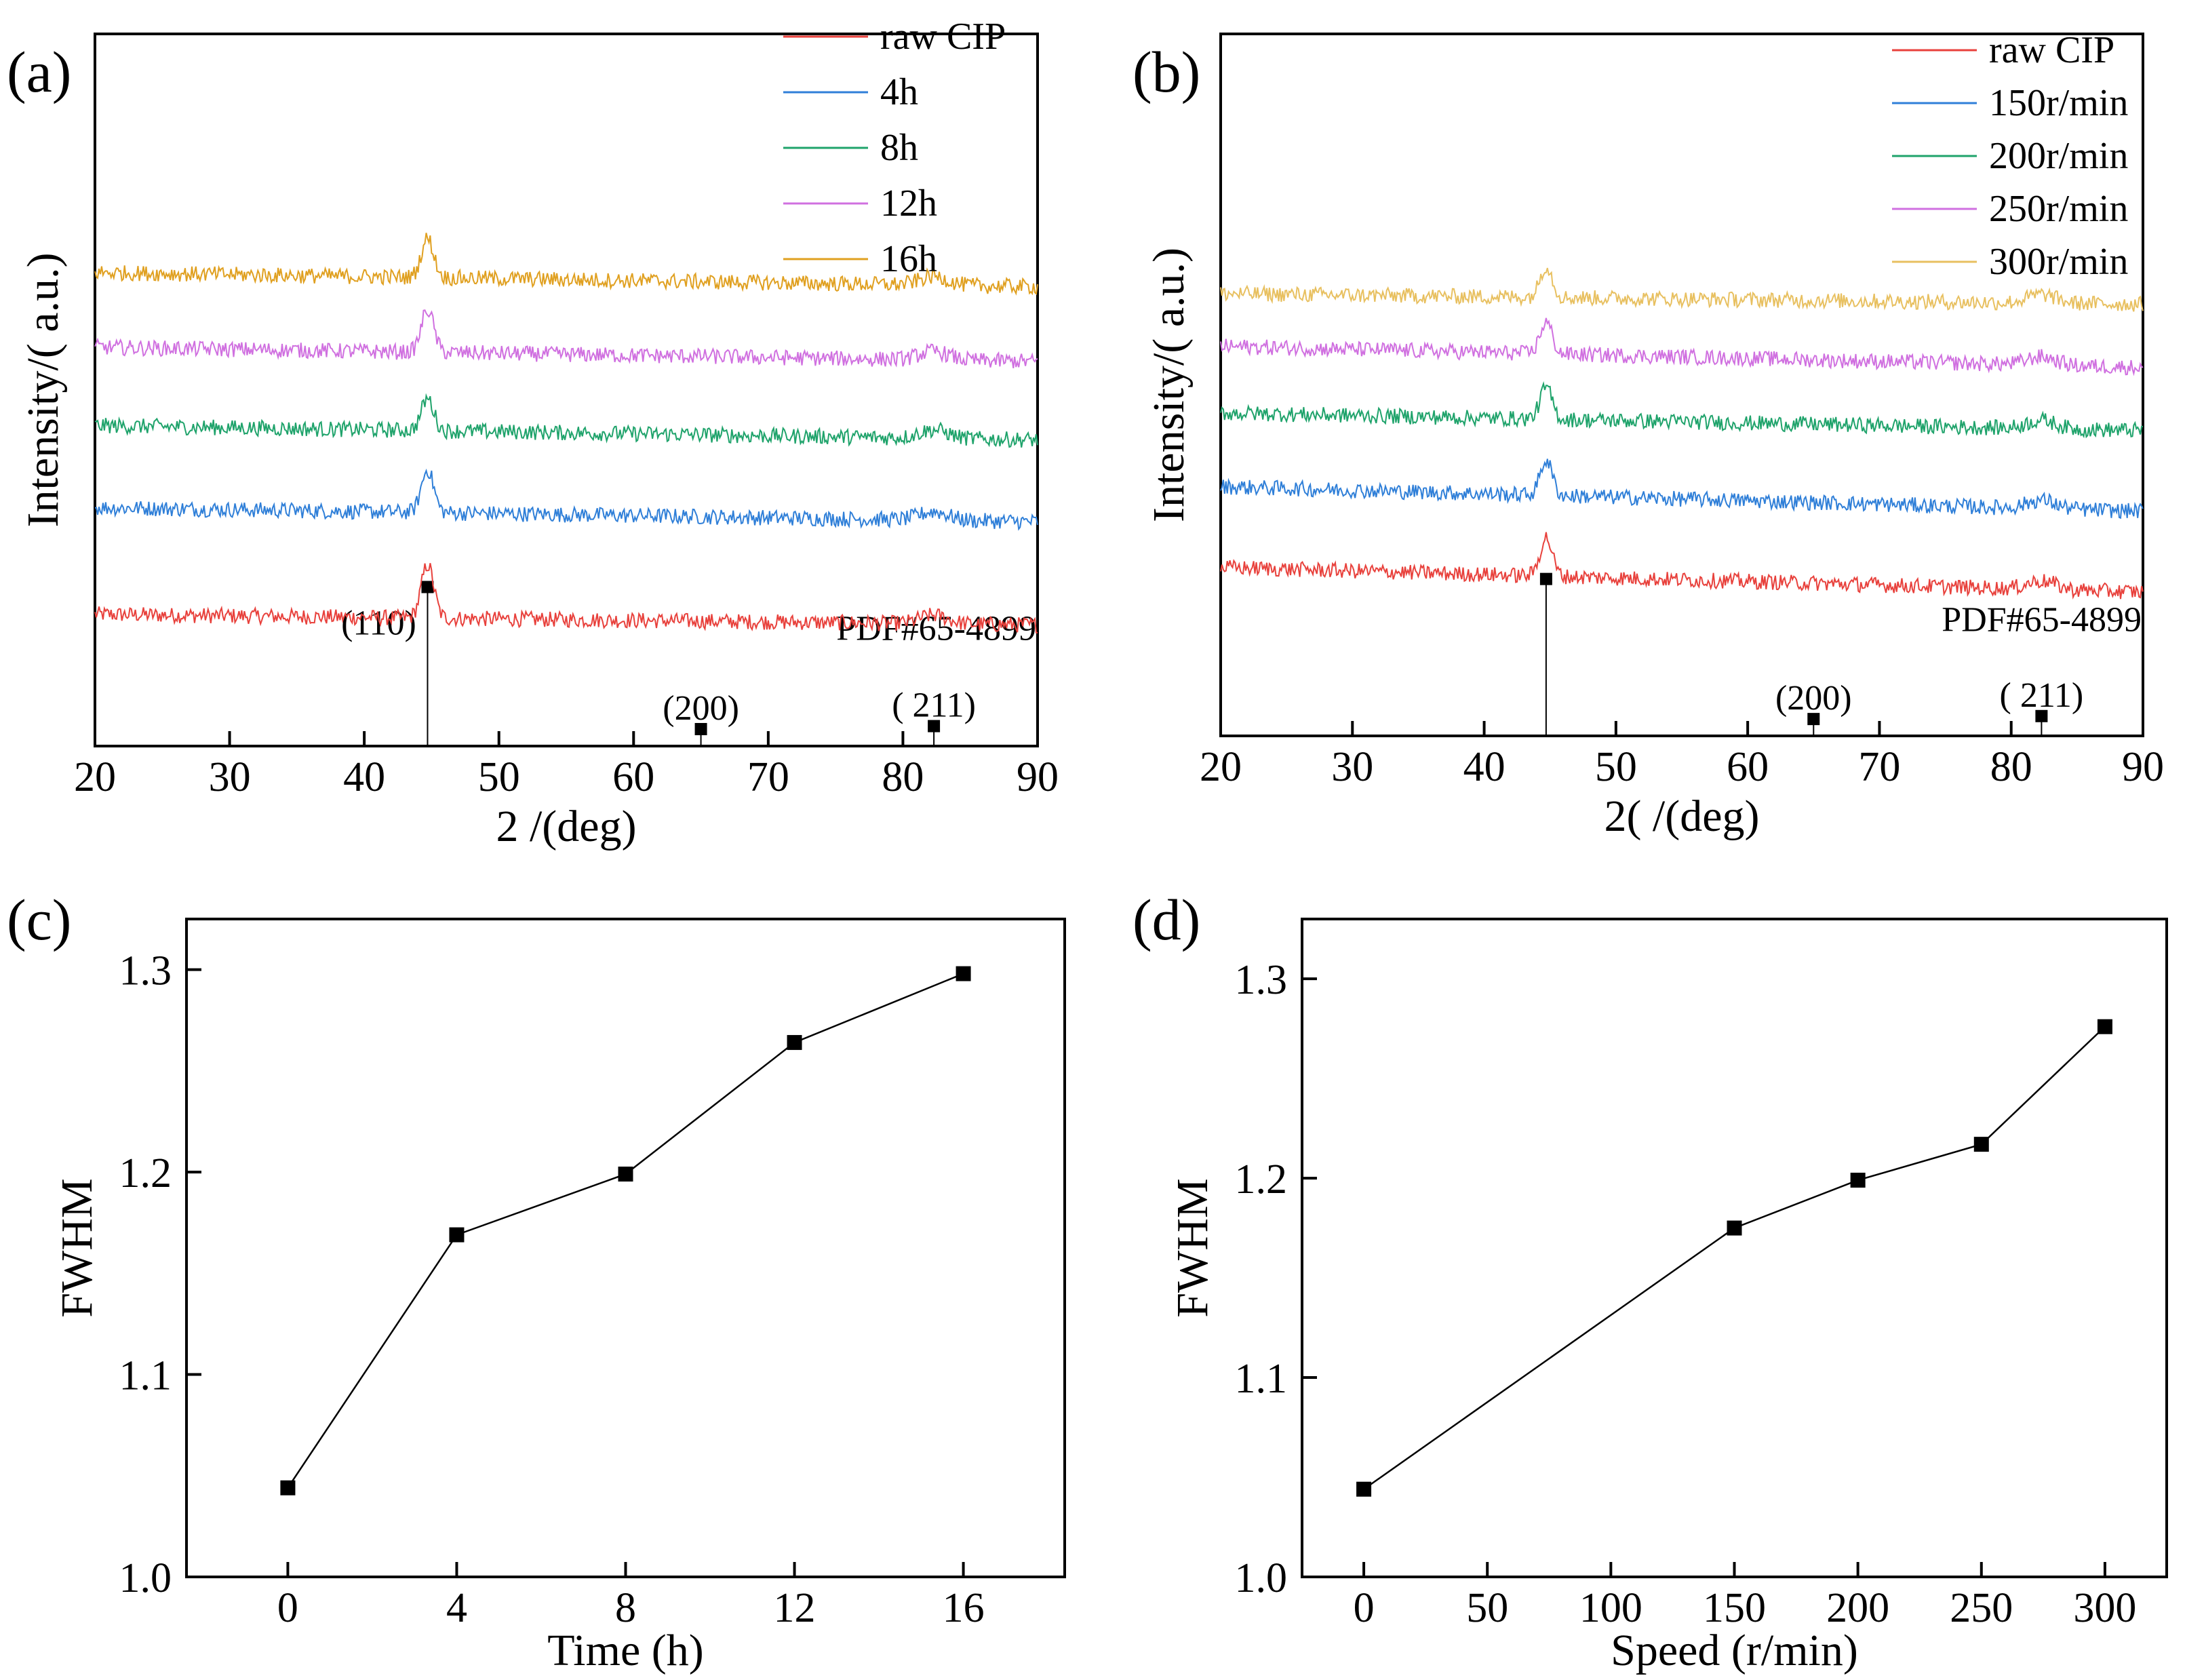  I want to click on x-tick-label: 100, so click(1610, 1608).